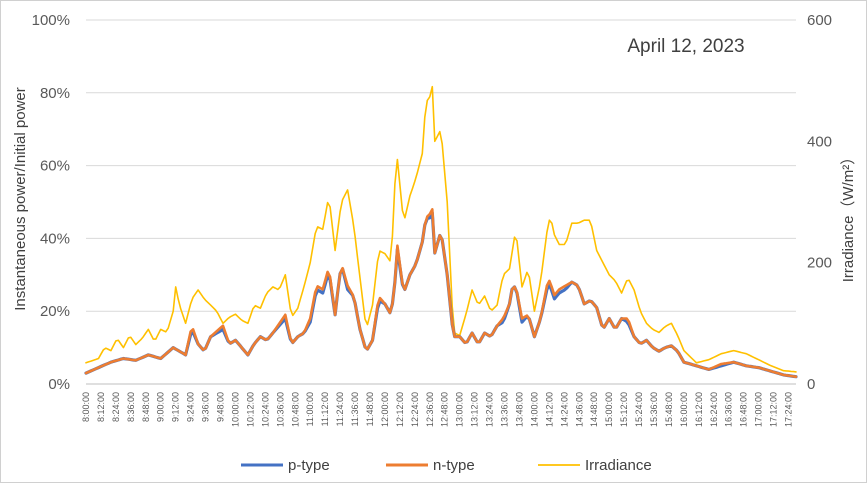  What do you see at coordinates (415, 409) in the screenshot?
I see `x-tick-label: 12:24:00` at bounding box center [415, 409].